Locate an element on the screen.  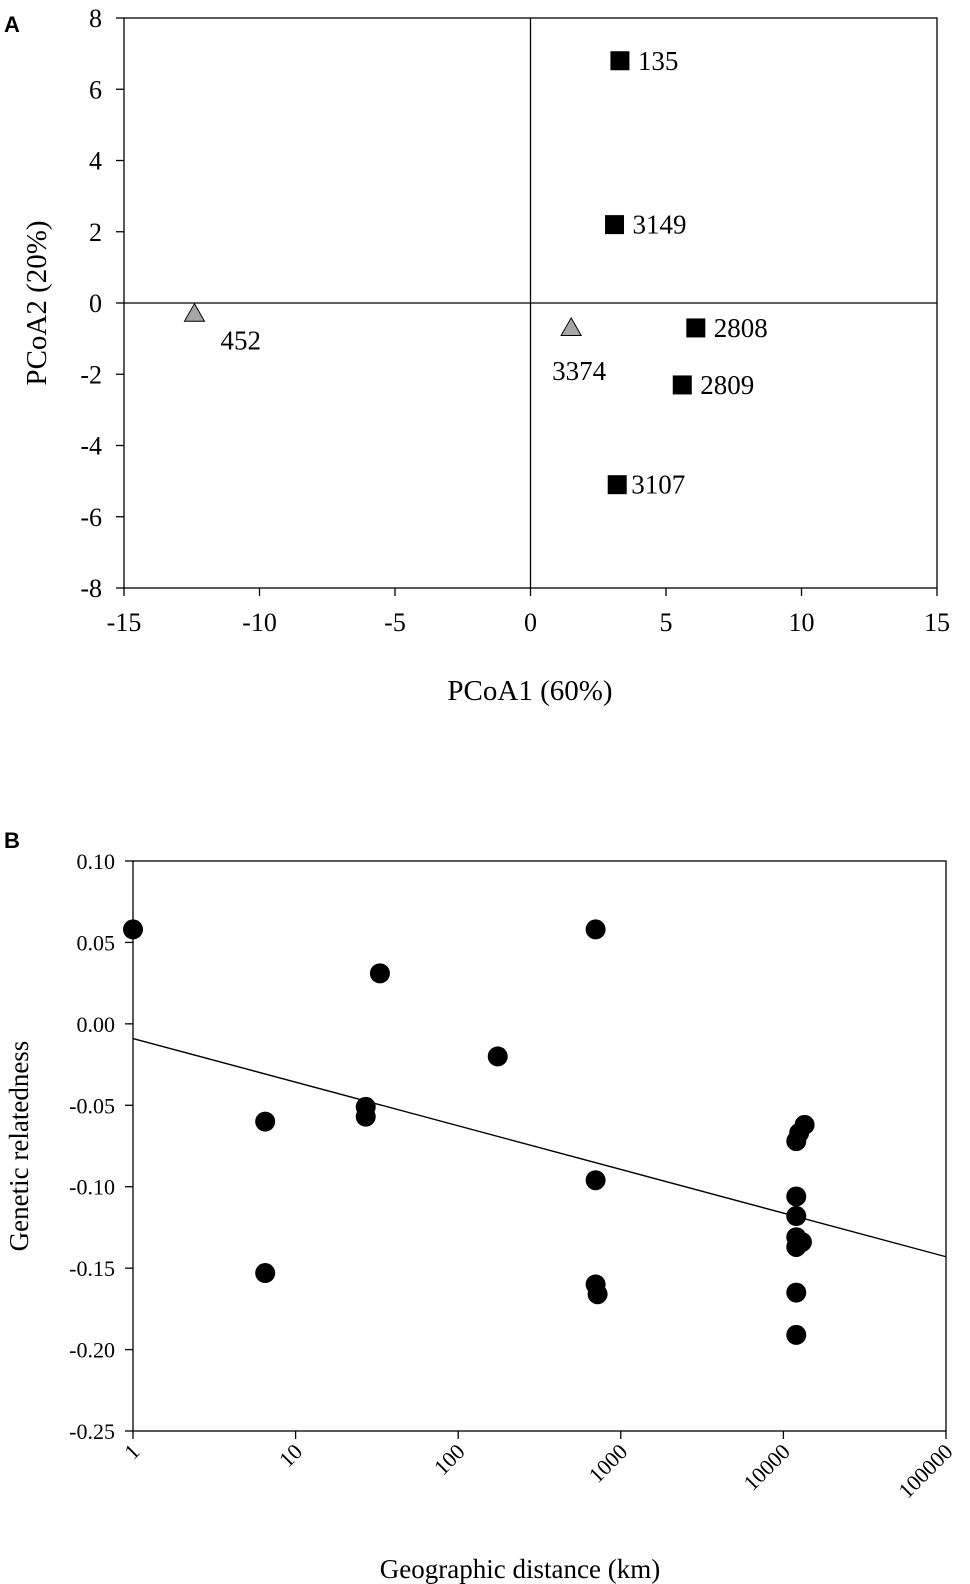
panel-a-x-tick-label: 15 is located at coordinates (937, 622).